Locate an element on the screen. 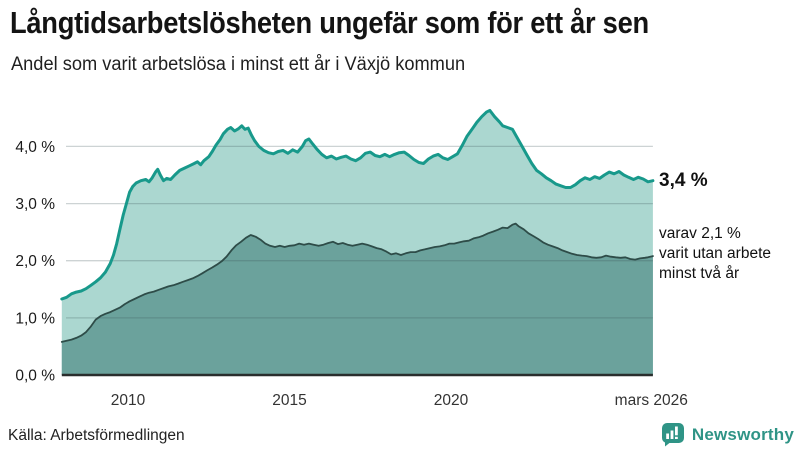 This screenshot has height=450, width=800. bar-medium is located at coordinates (672, 434).